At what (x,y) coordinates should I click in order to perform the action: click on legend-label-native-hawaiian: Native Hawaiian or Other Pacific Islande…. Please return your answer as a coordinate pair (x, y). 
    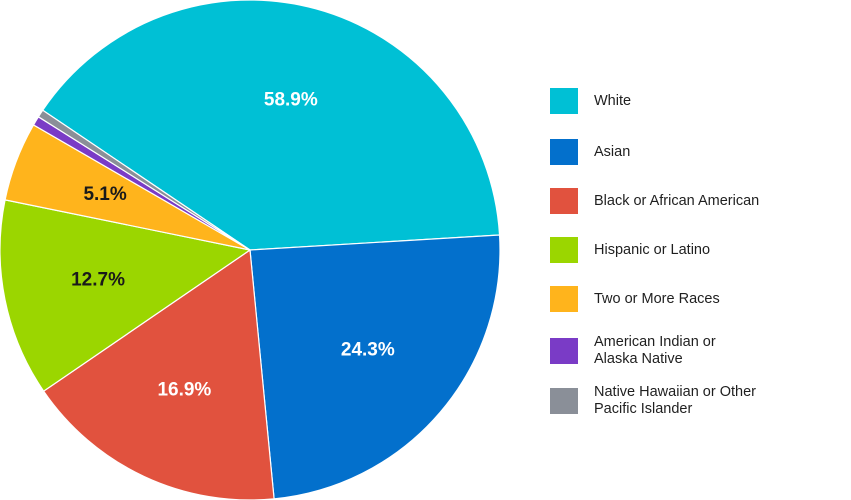
    Looking at the image, I should click on (675, 400).